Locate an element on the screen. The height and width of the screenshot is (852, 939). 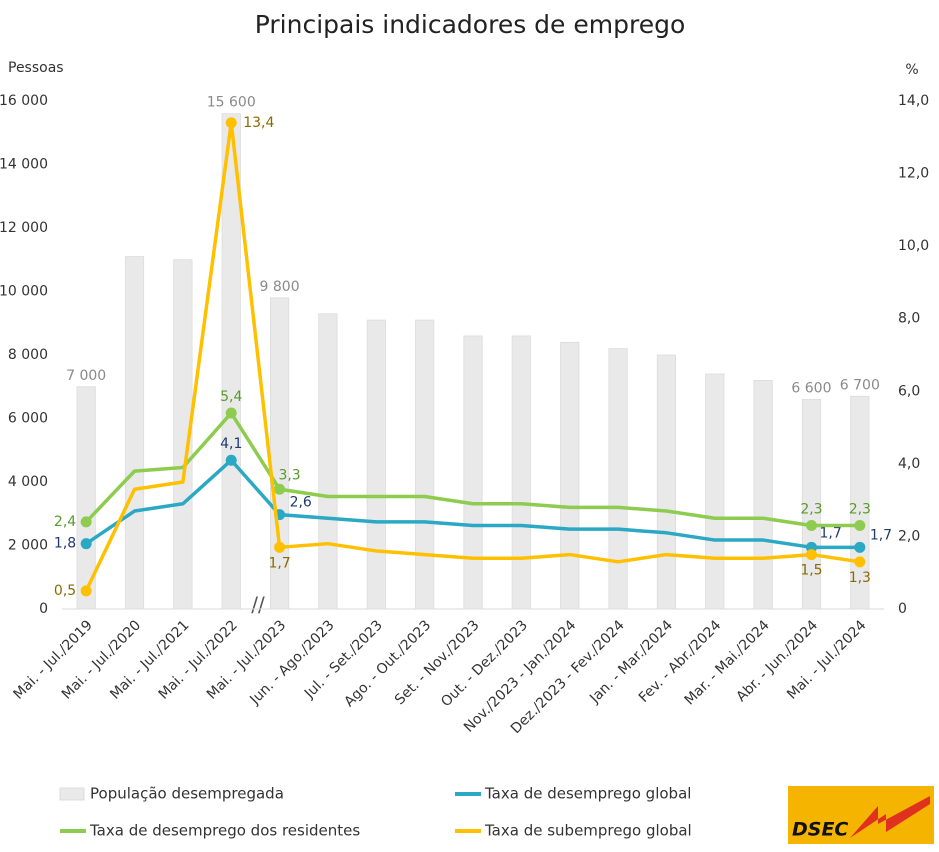
legend-label: Taxa de desemprego global is located at coordinates (587, 794).